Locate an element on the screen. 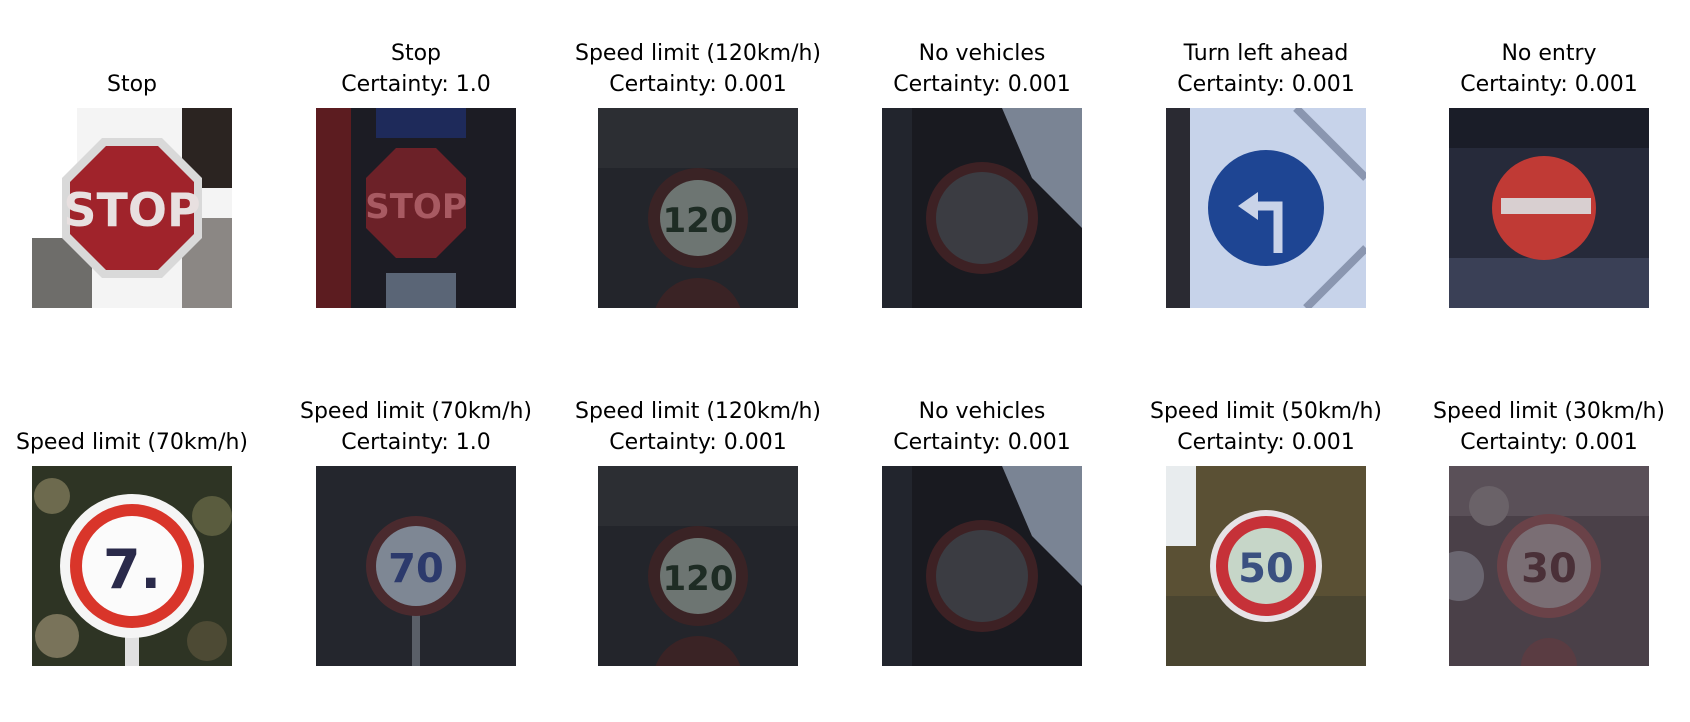  panel-title: Stop Certainty: 1.0 is located at coordinates (416, 69).